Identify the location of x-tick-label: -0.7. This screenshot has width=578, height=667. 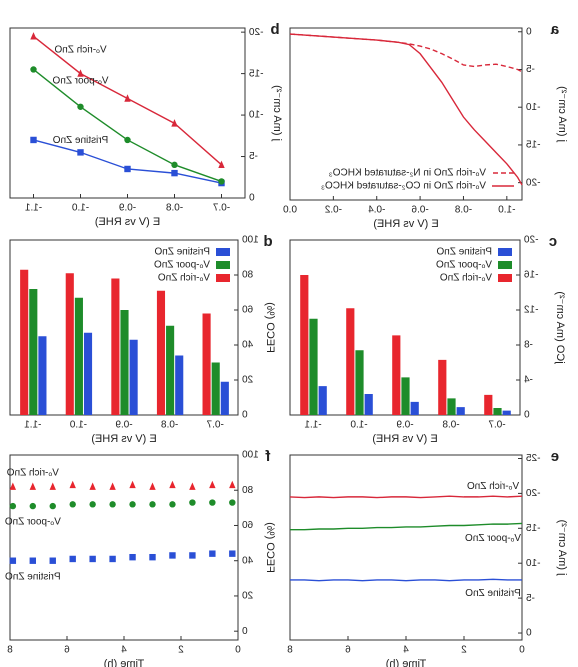
(215, 425).